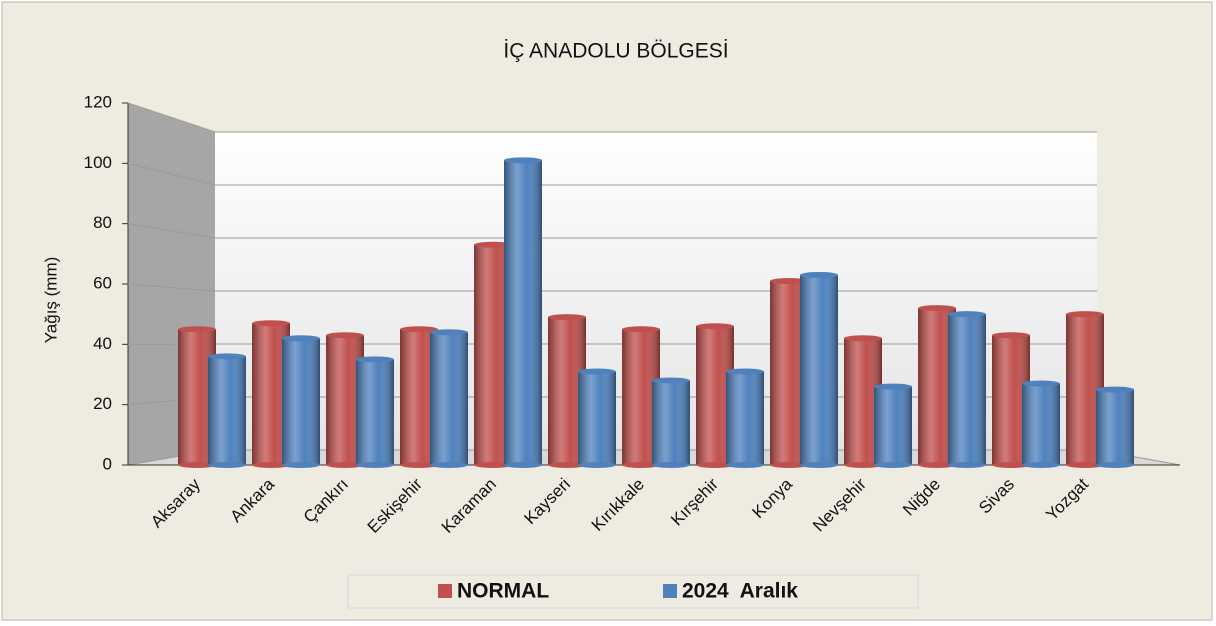  What do you see at coordinates (50, 300) in the screenshot?
I see `y-axis-label: Yağış (mm)` at bounding box center [50, 300].